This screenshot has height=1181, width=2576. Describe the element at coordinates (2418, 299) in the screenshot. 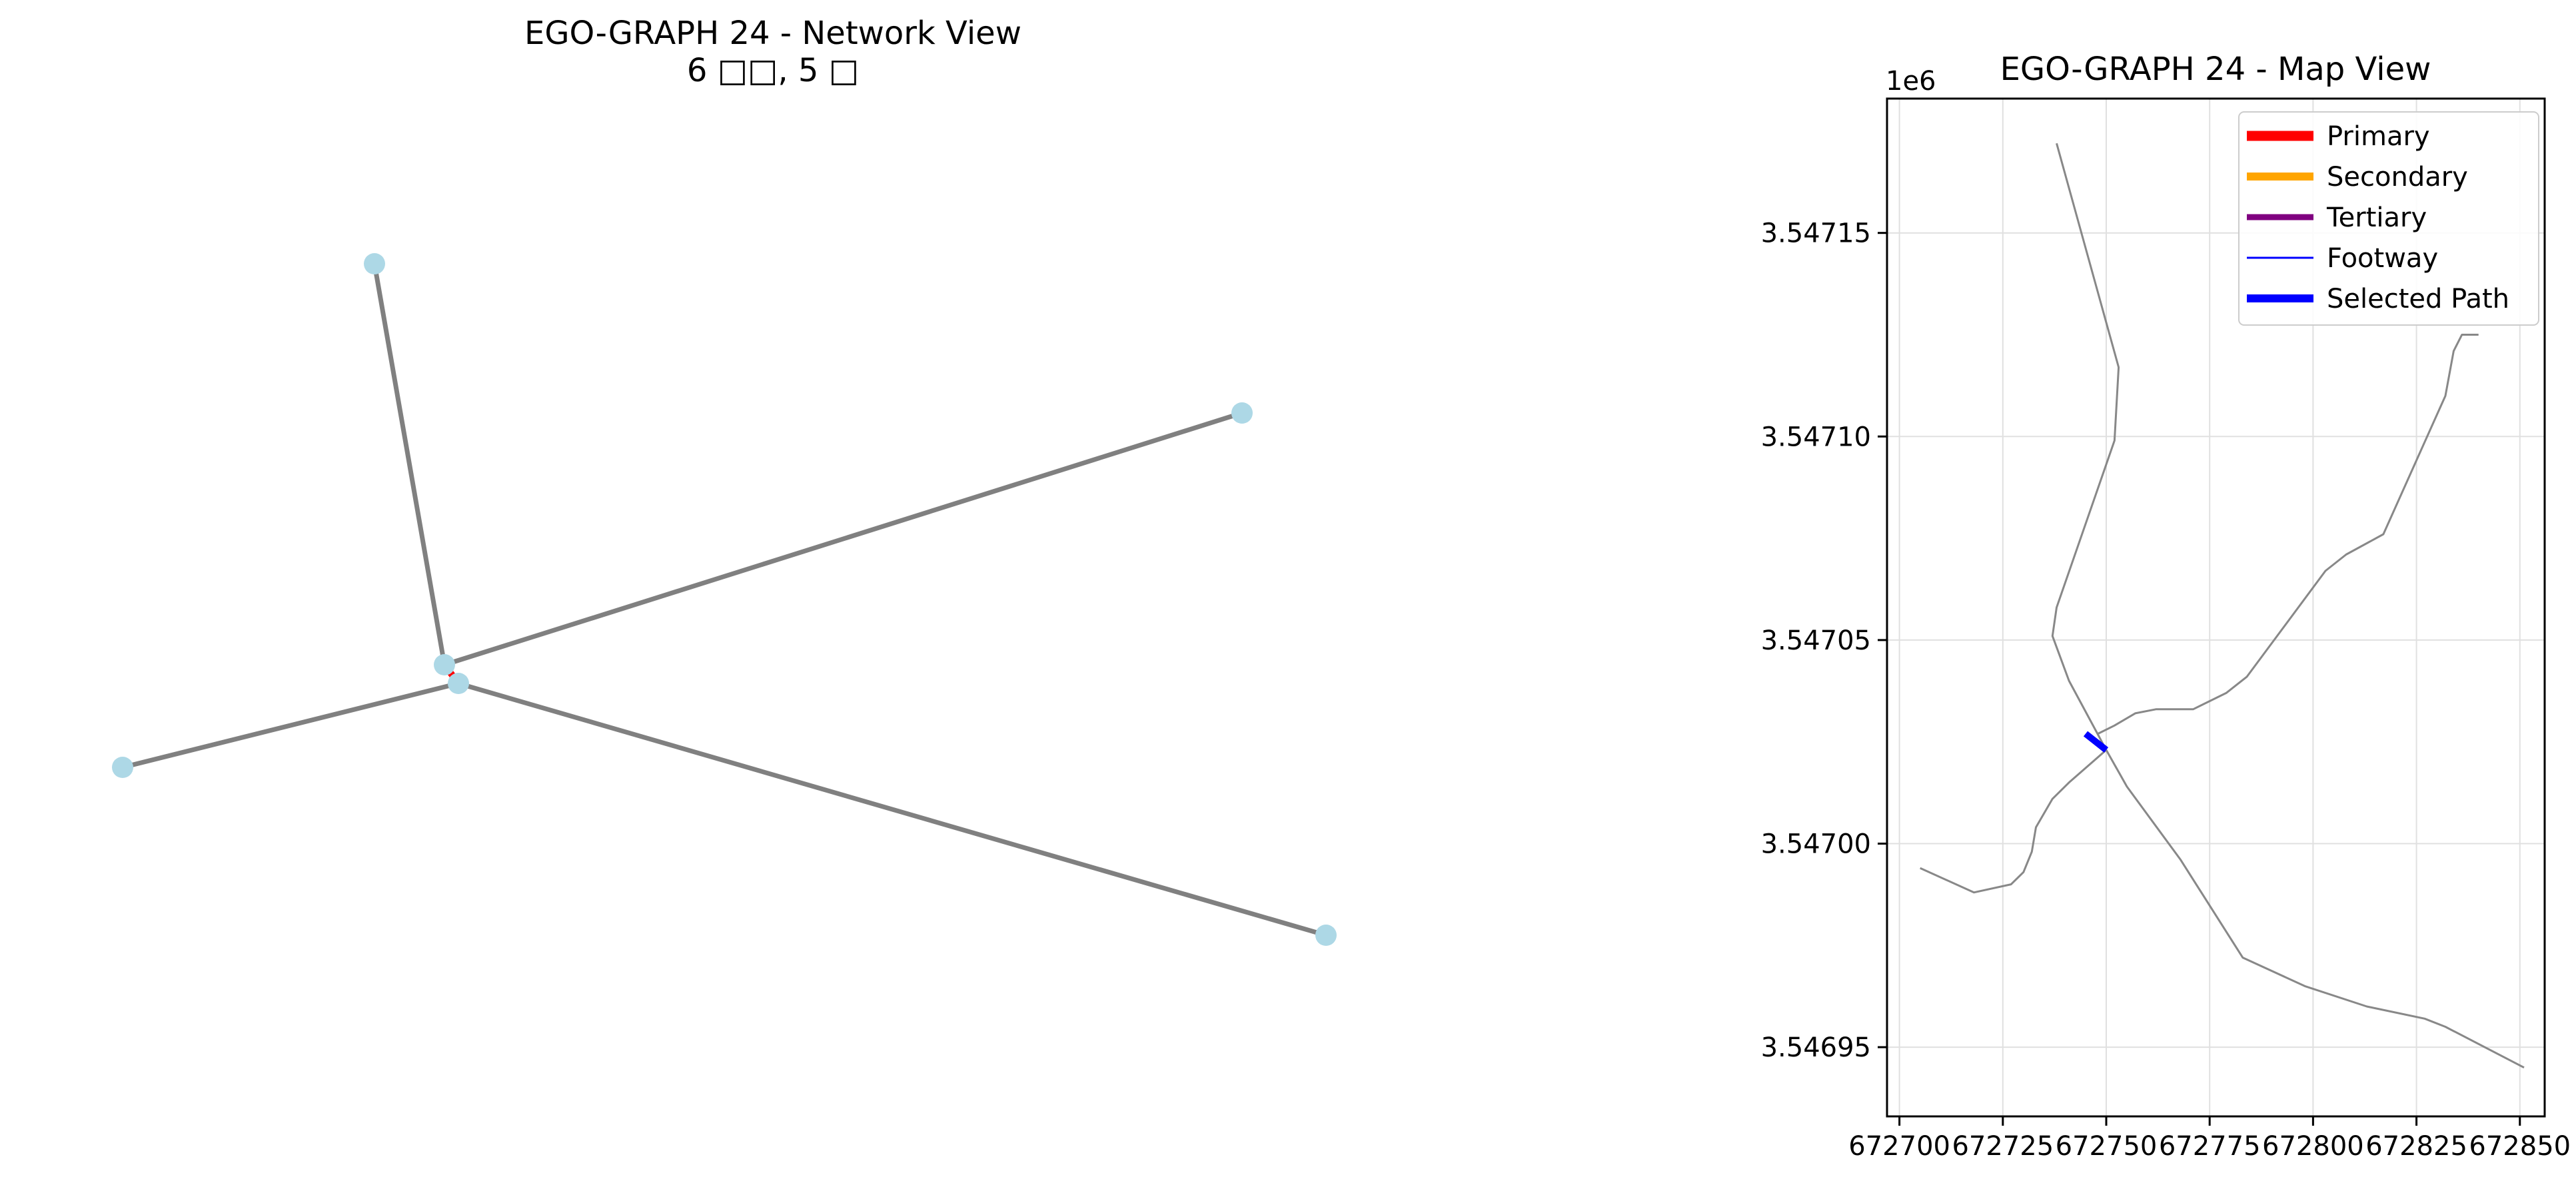

I see `legend-label: Selected Path` at that location.